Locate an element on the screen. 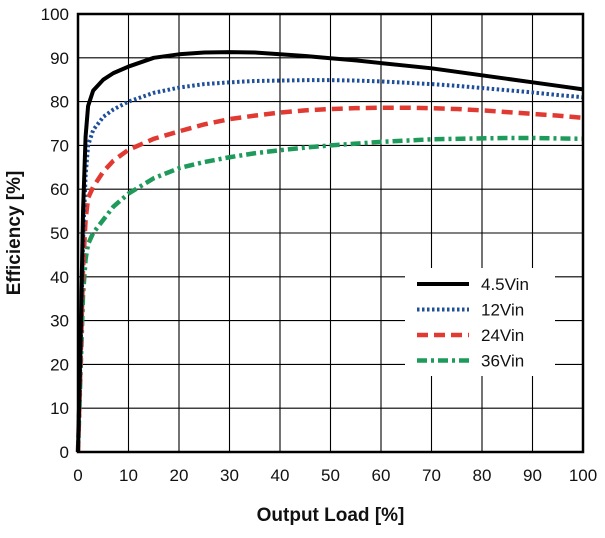  x-tick-label: 0 is located at coordinates (77, 475).